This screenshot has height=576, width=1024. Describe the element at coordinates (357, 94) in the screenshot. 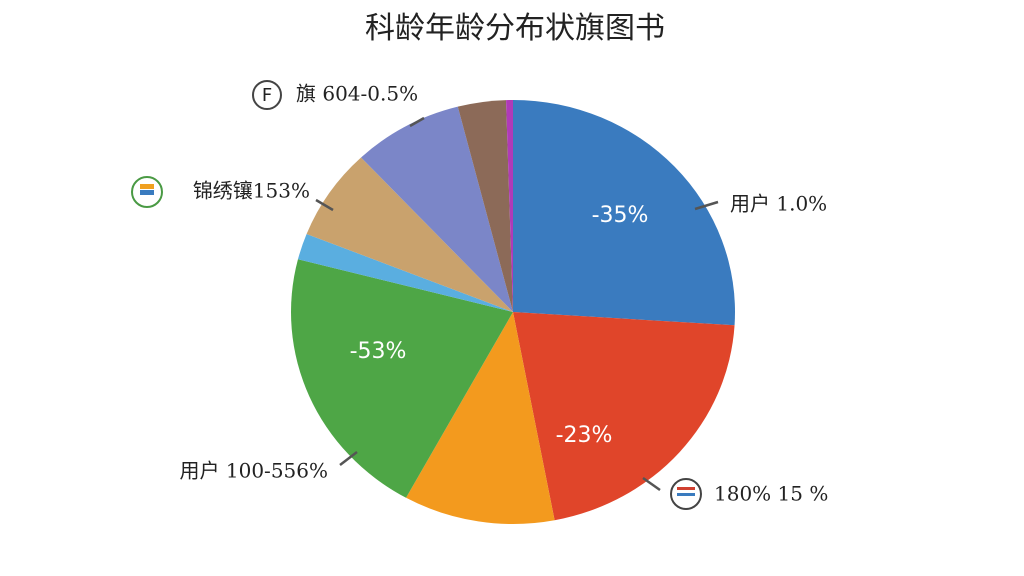

I see `outer-label: 旗 604-0.5%` at that location.